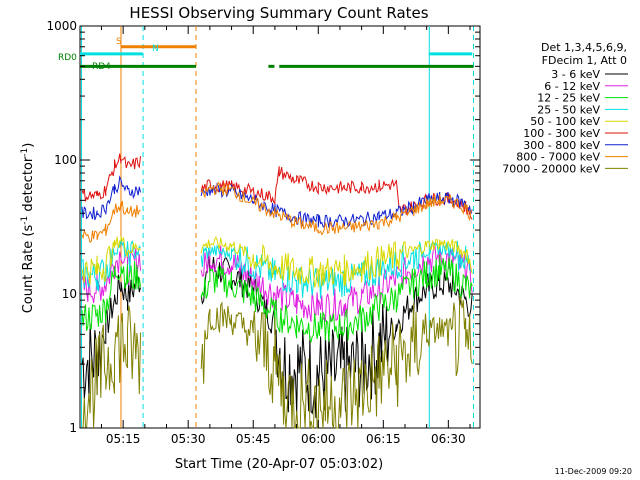 The height and width of the screenshot is (480, 640). What do you see at coordinates (73, 428) in the screenshot?
I see `y-tick-label-0: 1` at bounding box center [73, 428].